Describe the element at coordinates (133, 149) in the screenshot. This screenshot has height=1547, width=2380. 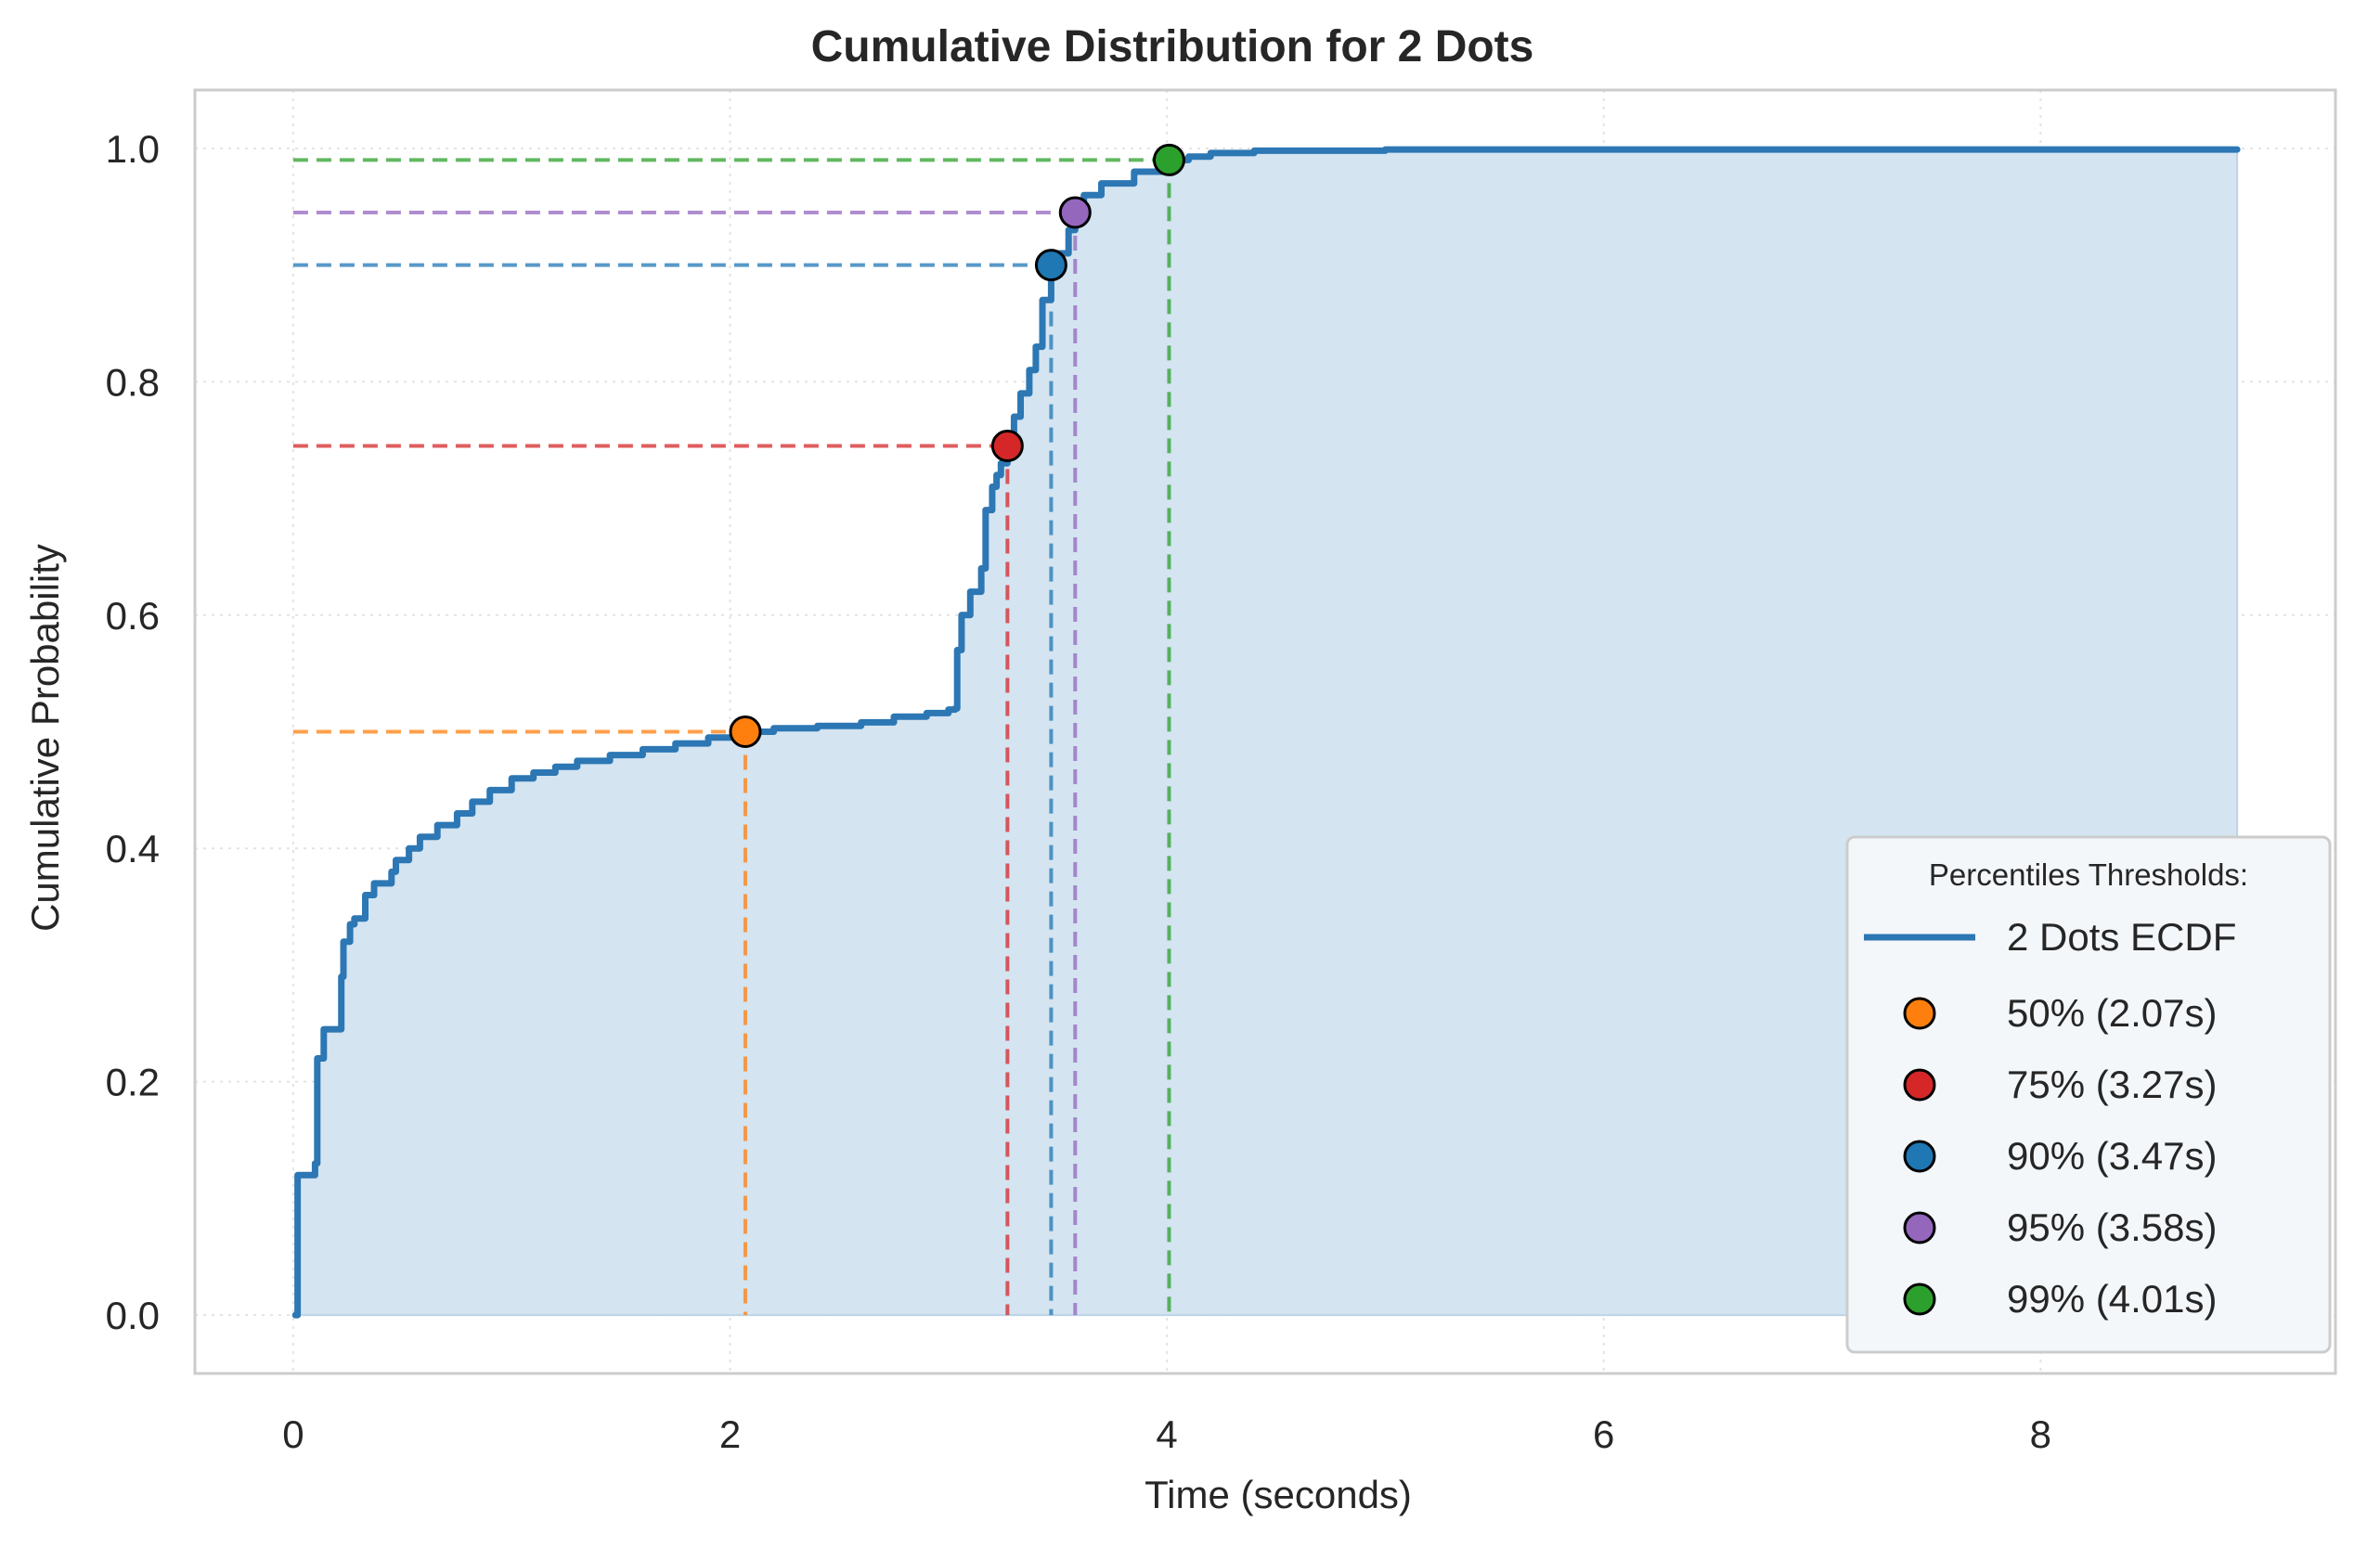
I see `y-tick-label: 1.0` at that location.